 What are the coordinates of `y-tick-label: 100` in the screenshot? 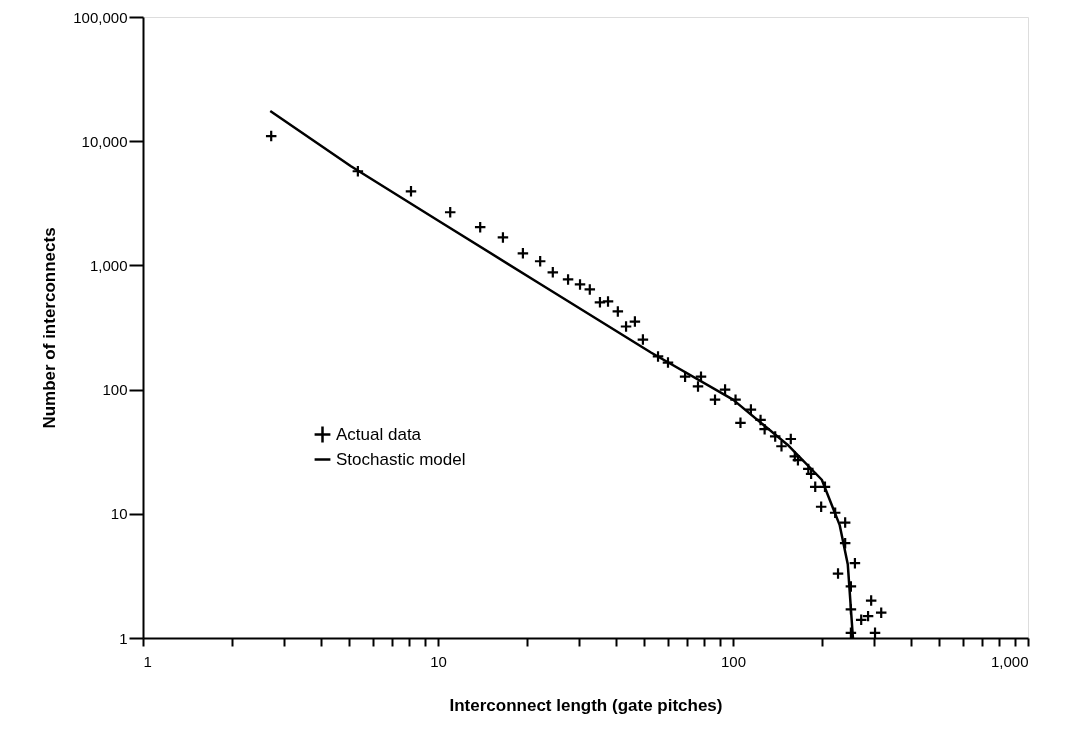 It's located at (115, 390).